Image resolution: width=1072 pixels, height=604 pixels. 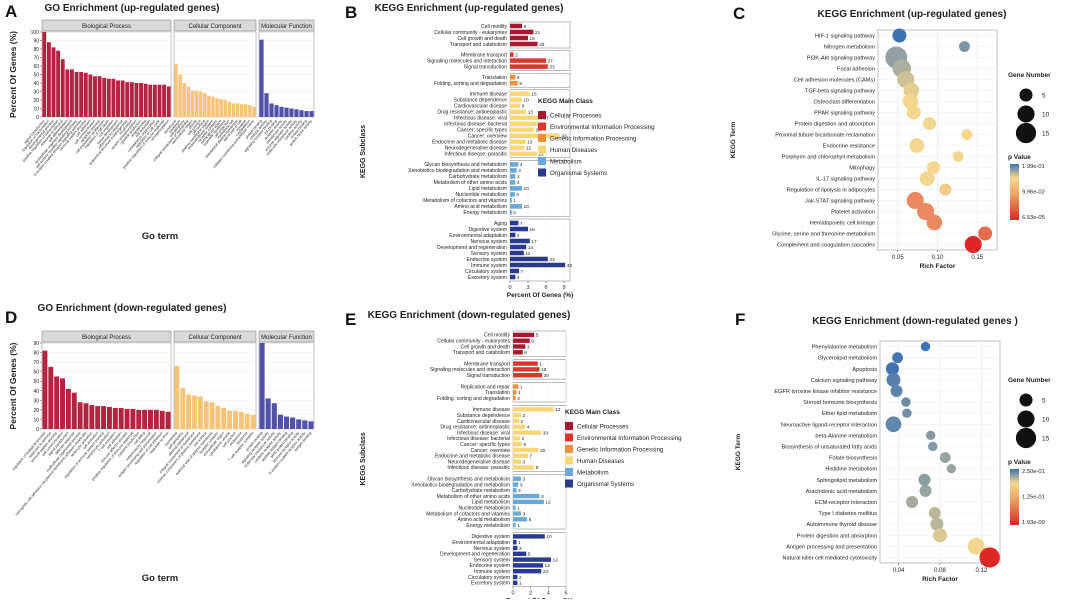 What do you see at coordinates (940, 579) in the screenshot?
I see `x-axis-label: Rich Factor` at bounding box center [940, 579].